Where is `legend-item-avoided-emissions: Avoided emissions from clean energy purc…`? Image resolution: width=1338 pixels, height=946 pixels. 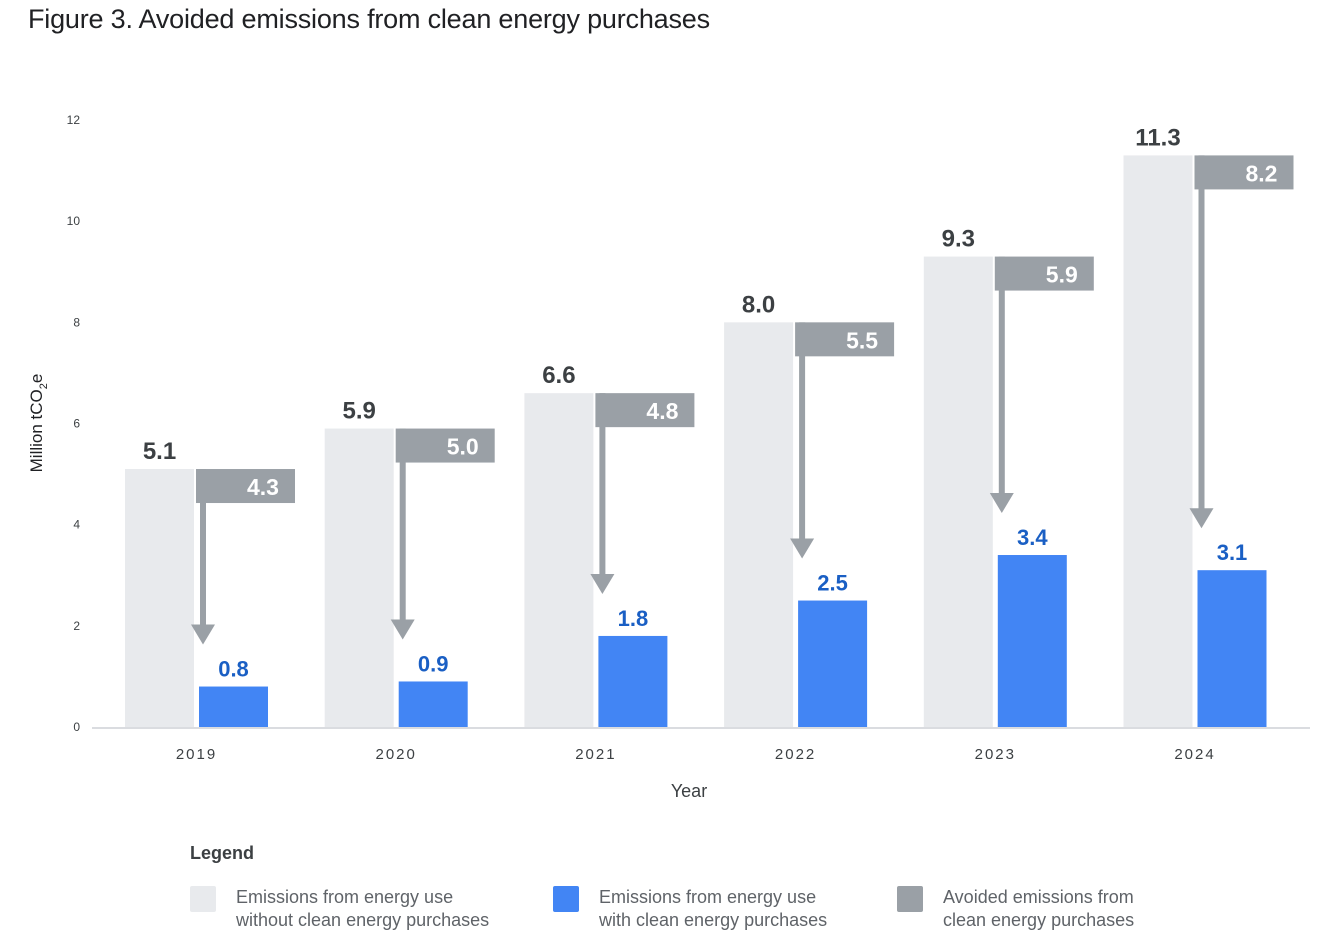 legend-item-avoided-emissions: Avoided emissions from clean energy purc… is located at coordinates (1015, 909).